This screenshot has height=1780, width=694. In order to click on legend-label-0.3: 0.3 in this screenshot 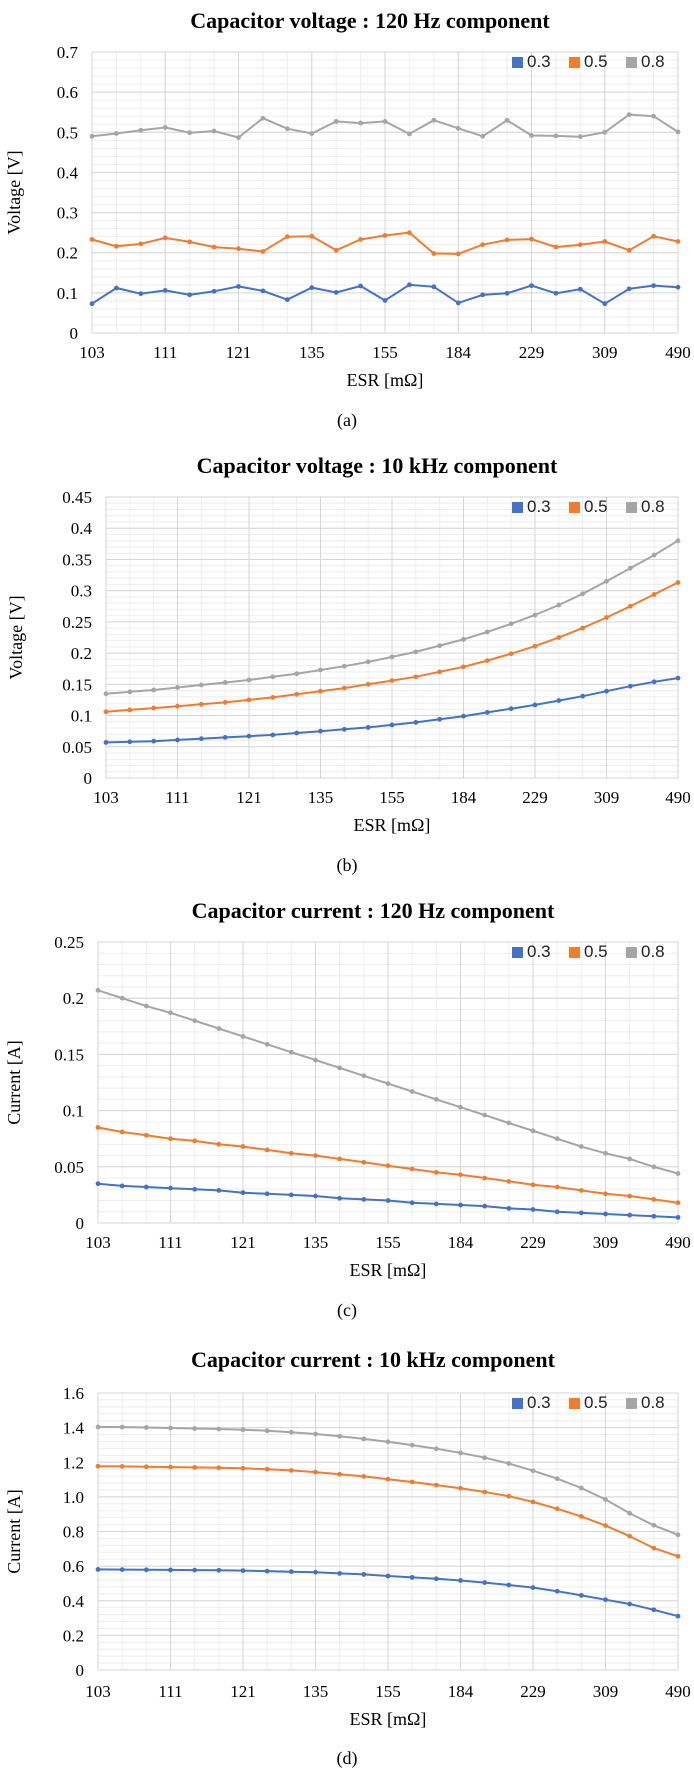, I will do `click(539, 61)`.